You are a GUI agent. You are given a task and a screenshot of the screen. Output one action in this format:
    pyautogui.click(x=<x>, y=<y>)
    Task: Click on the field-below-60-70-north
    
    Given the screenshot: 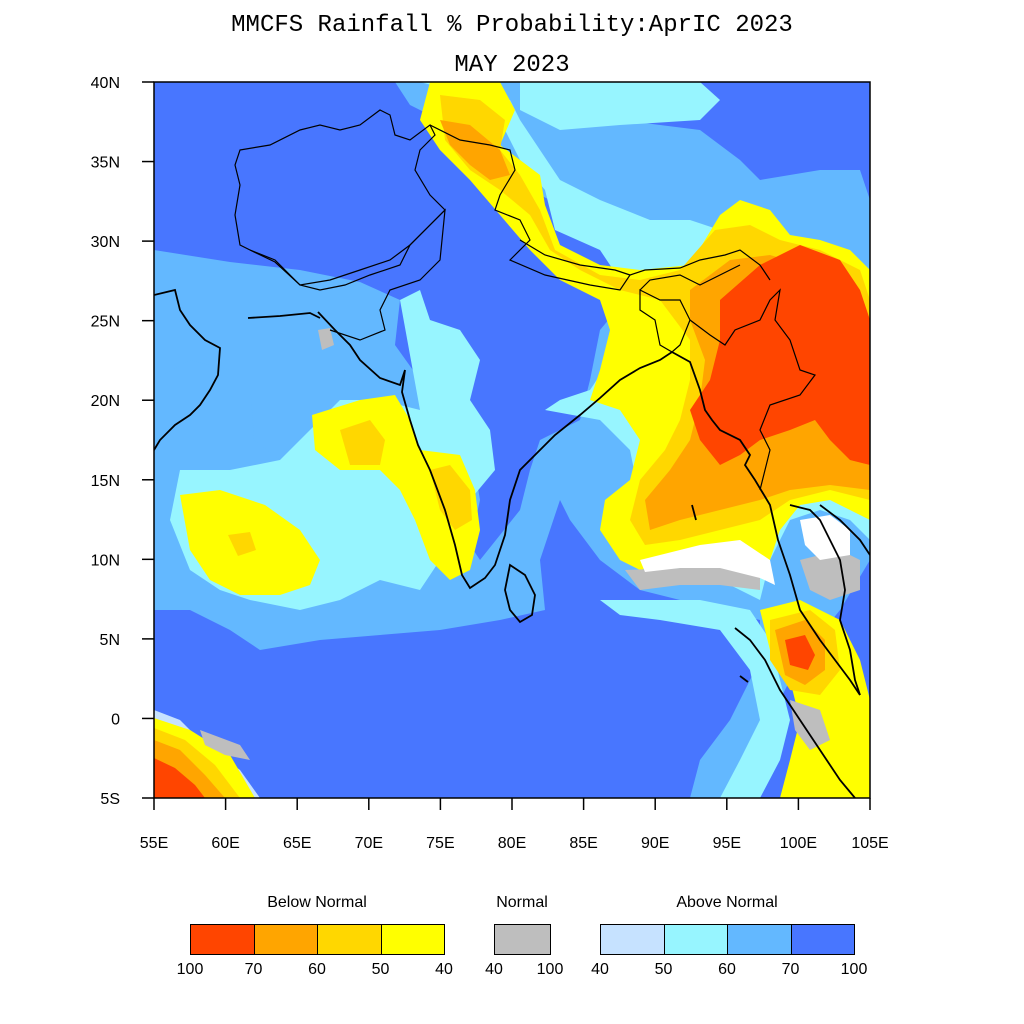 What is the action you would take?
    pyautogui.click(x=475, y=150)
    